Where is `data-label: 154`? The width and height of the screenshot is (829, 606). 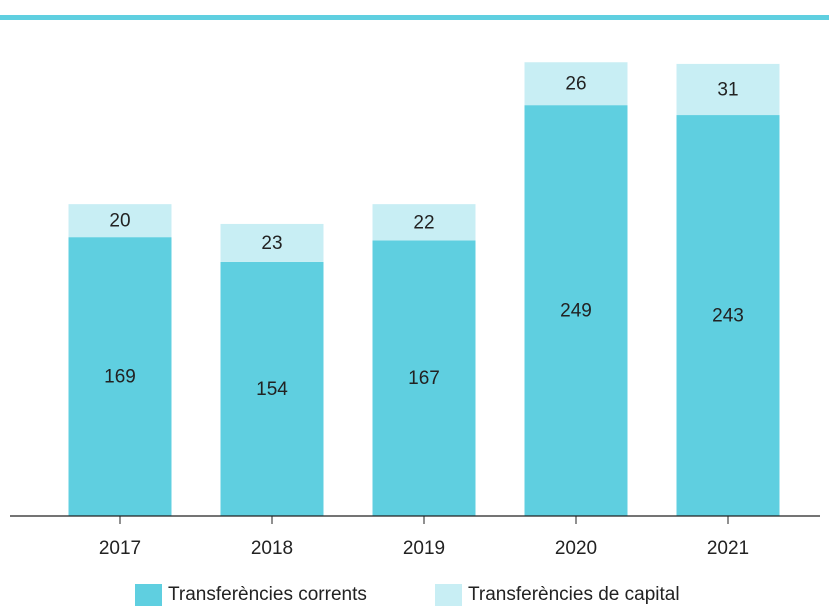 data-label: 154 is located at coordinates (272, 389).